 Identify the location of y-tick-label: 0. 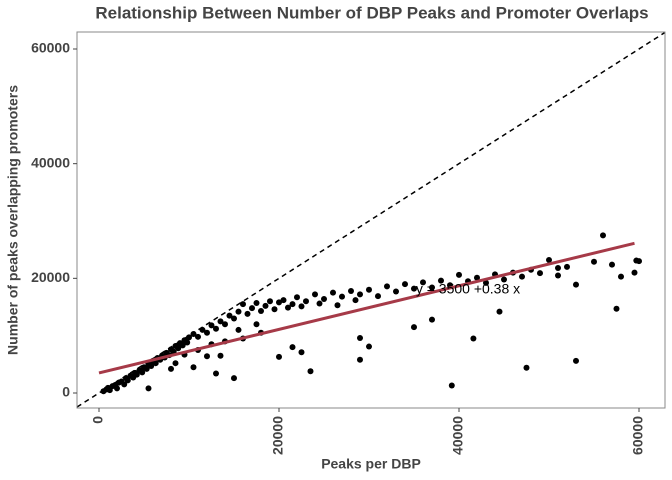
(66, 392).